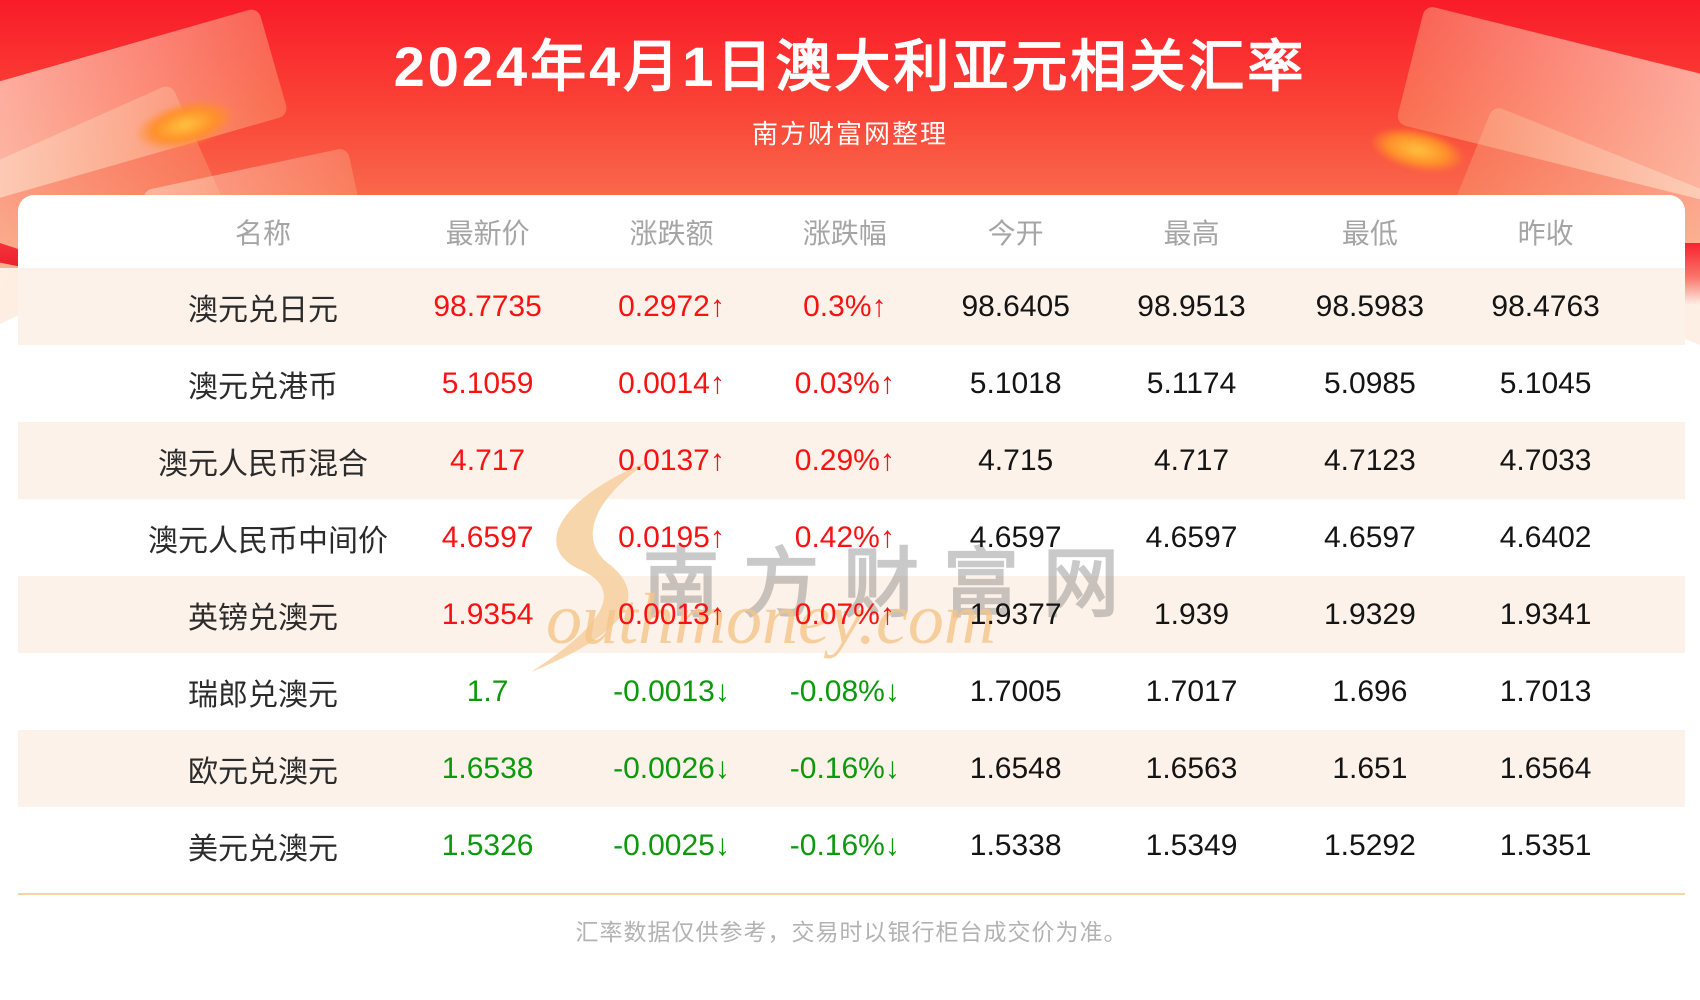 The image size is (1700, 1000). Describe the element at coordinates (263, 387) in the screenshot. I see `cell-name: 澳元兑港币` at that location.